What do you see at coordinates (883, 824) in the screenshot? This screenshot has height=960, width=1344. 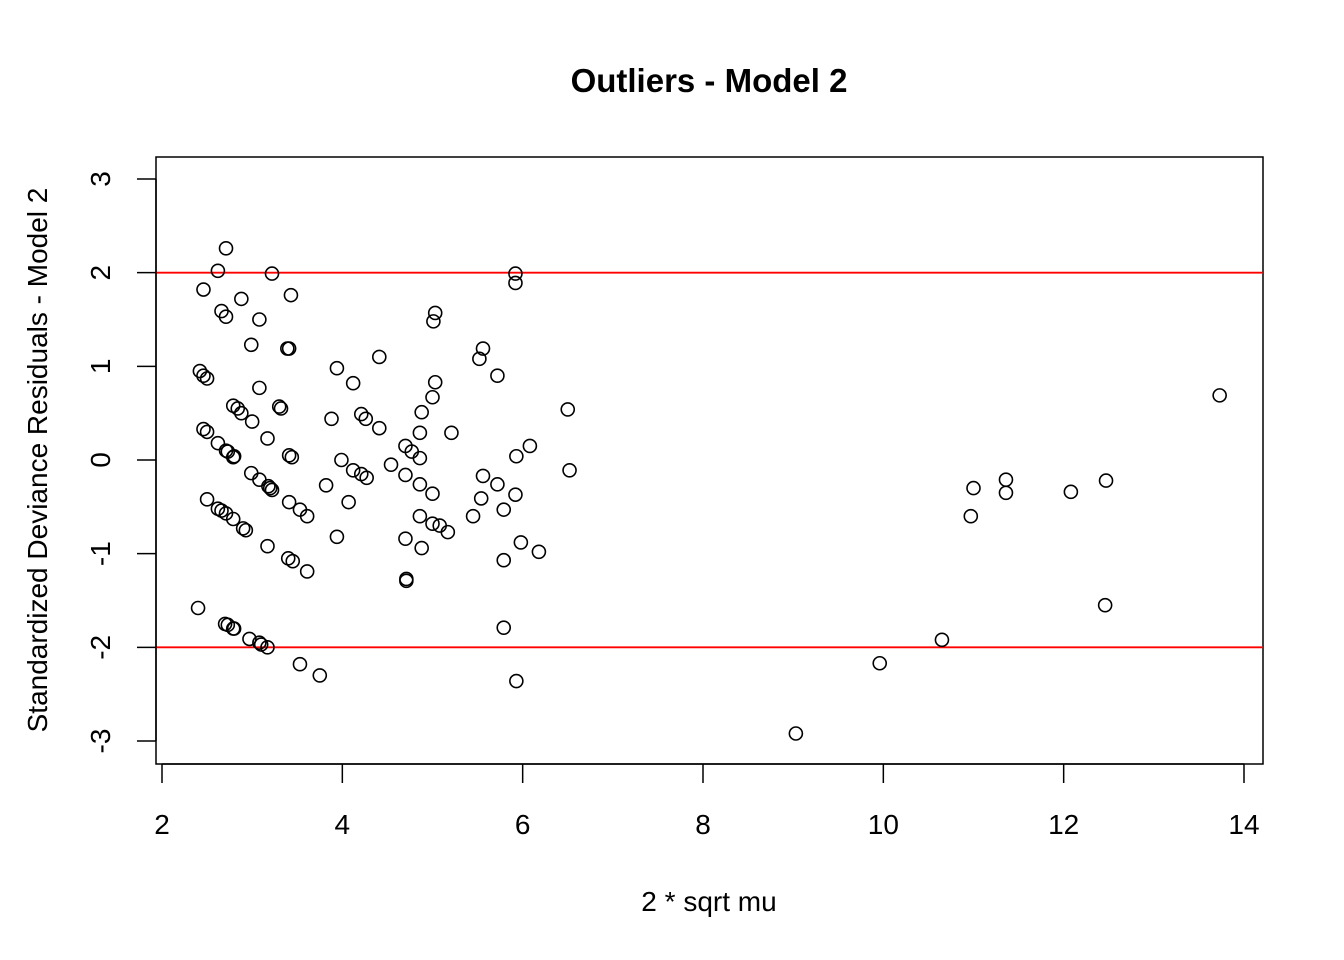 I see `x-tick-label: 10` at bounding box center [883, 824].